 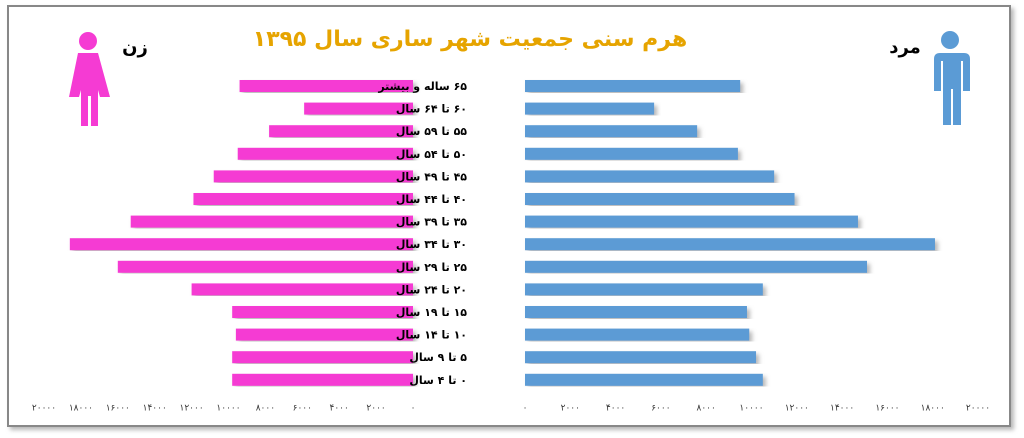 What do you see at coordinates (431, 109) in the screenshot?
I see `category-label: ۶۰ تا ۶۴ سال` at bounding box center [431, 109].